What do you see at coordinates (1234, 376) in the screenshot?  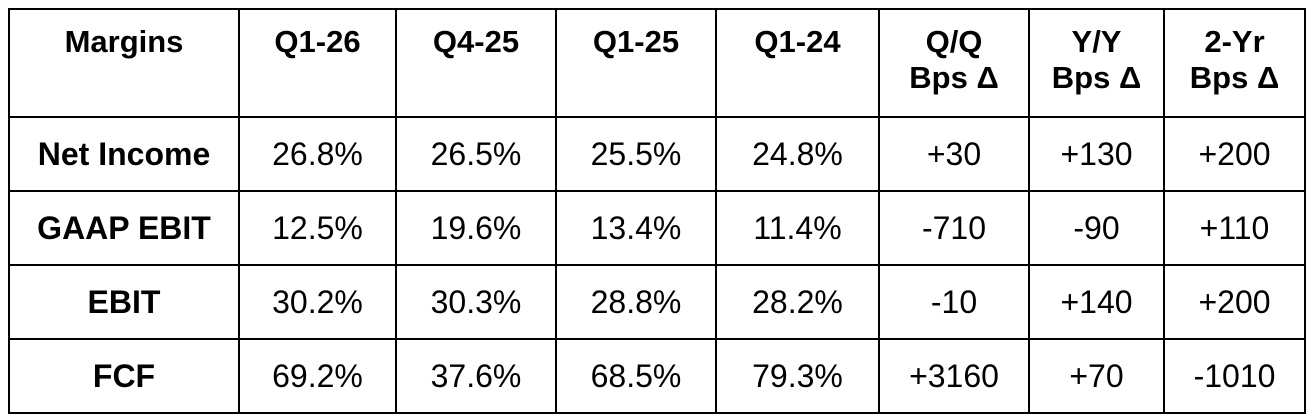 I see `table-cell: -1010` at bounding box center [1234, 376].